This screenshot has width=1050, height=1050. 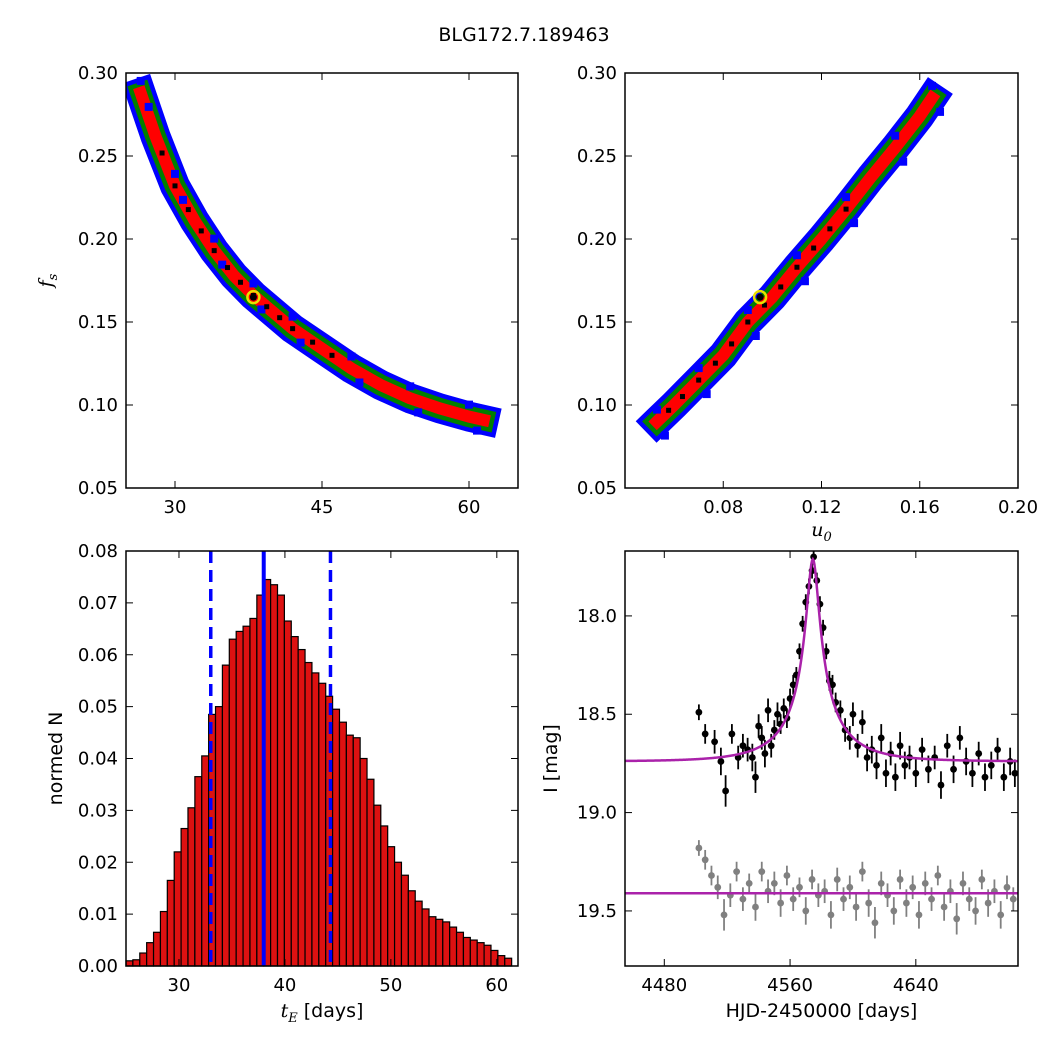 I want to click on y-tick-label: 0.03, so click(x=98, y=810).